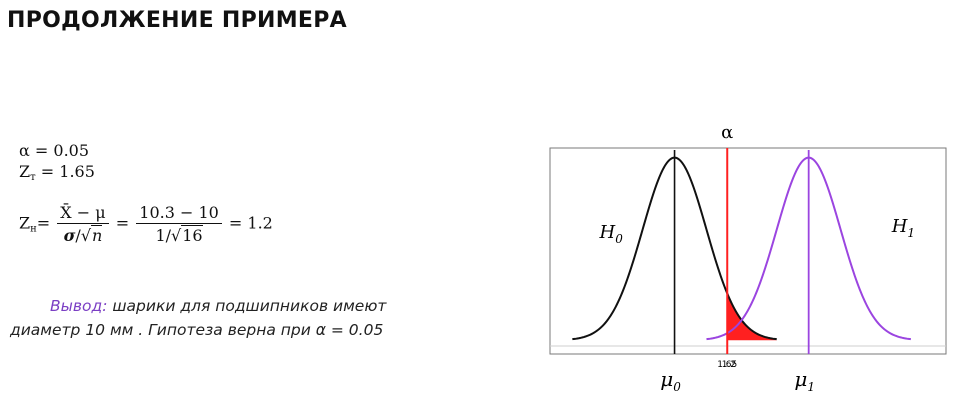 The image size is (957, 401). I want to click on alpha-line: α = 0.05, so click(54, 150).